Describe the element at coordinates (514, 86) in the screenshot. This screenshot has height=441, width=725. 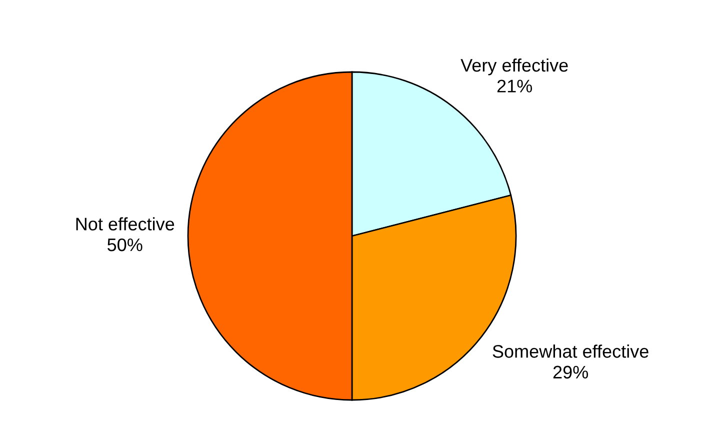
I see `data-label: 21%` at that location.